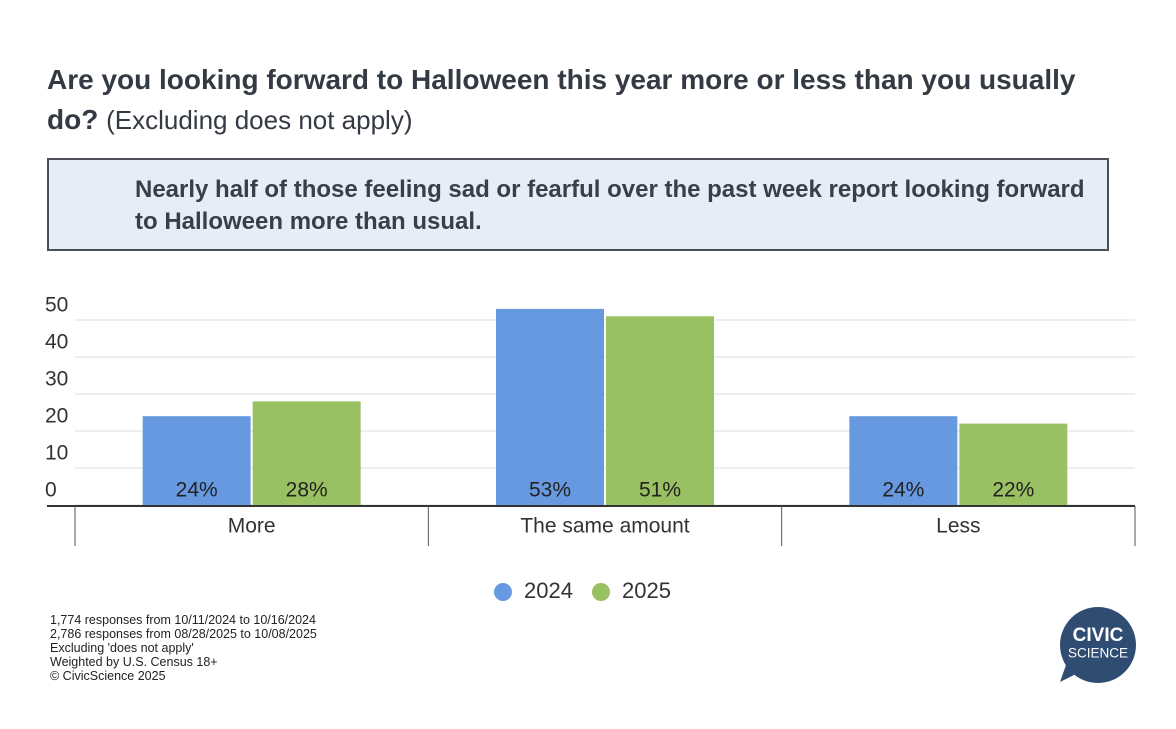 Image resolution: width=1176 pixels, height=729 pixels. I want to click on x-tick-label: The same amount, so click(604, 526).